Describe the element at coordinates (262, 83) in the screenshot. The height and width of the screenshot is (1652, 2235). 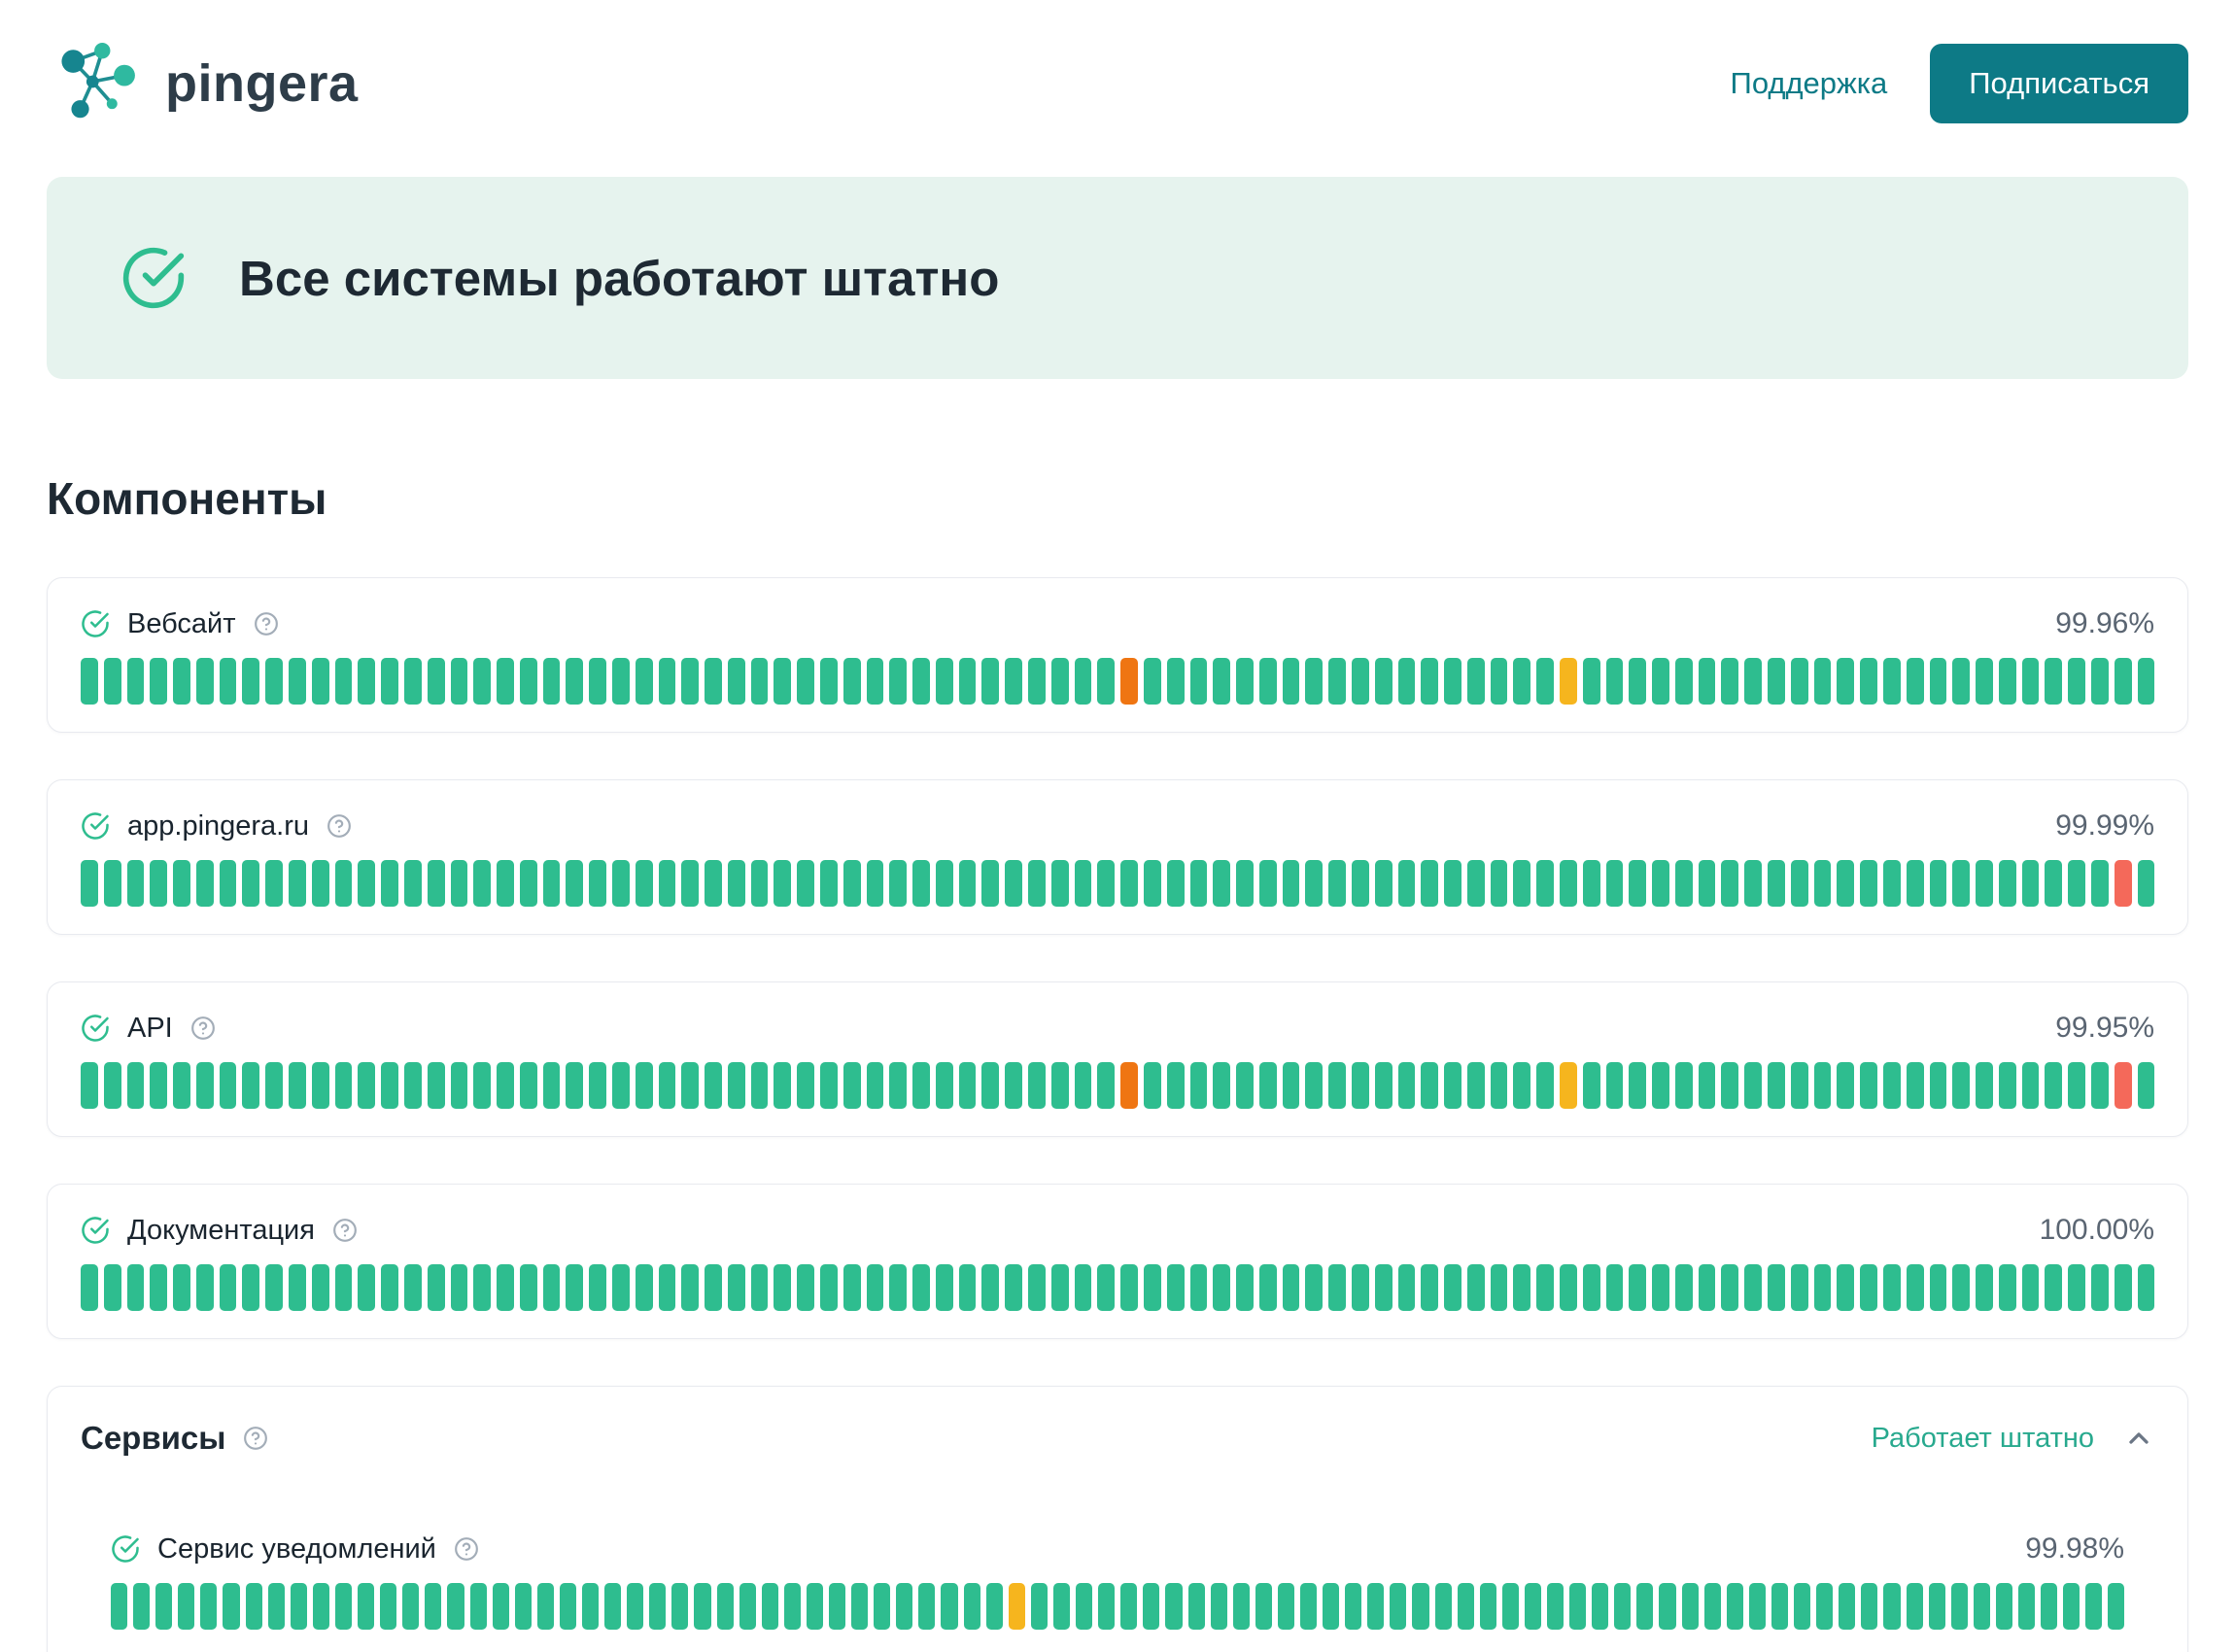
I see `brand-name: pingera` at that location.